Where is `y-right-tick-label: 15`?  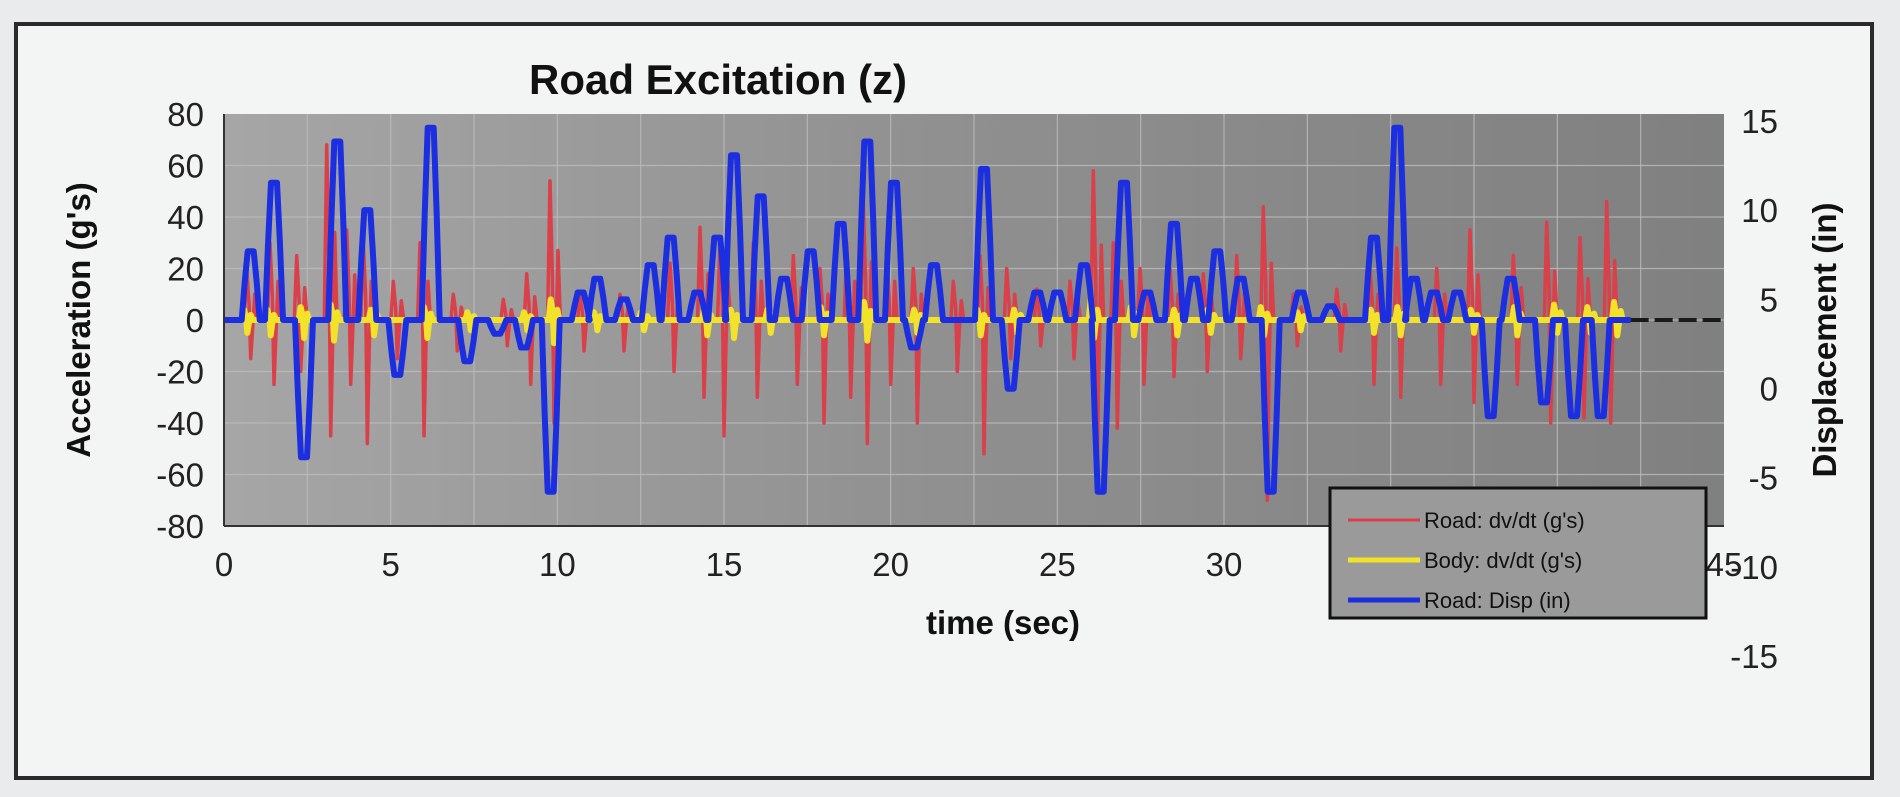
y-right-tick-label: 15 is located at coordinates (1759, 121).